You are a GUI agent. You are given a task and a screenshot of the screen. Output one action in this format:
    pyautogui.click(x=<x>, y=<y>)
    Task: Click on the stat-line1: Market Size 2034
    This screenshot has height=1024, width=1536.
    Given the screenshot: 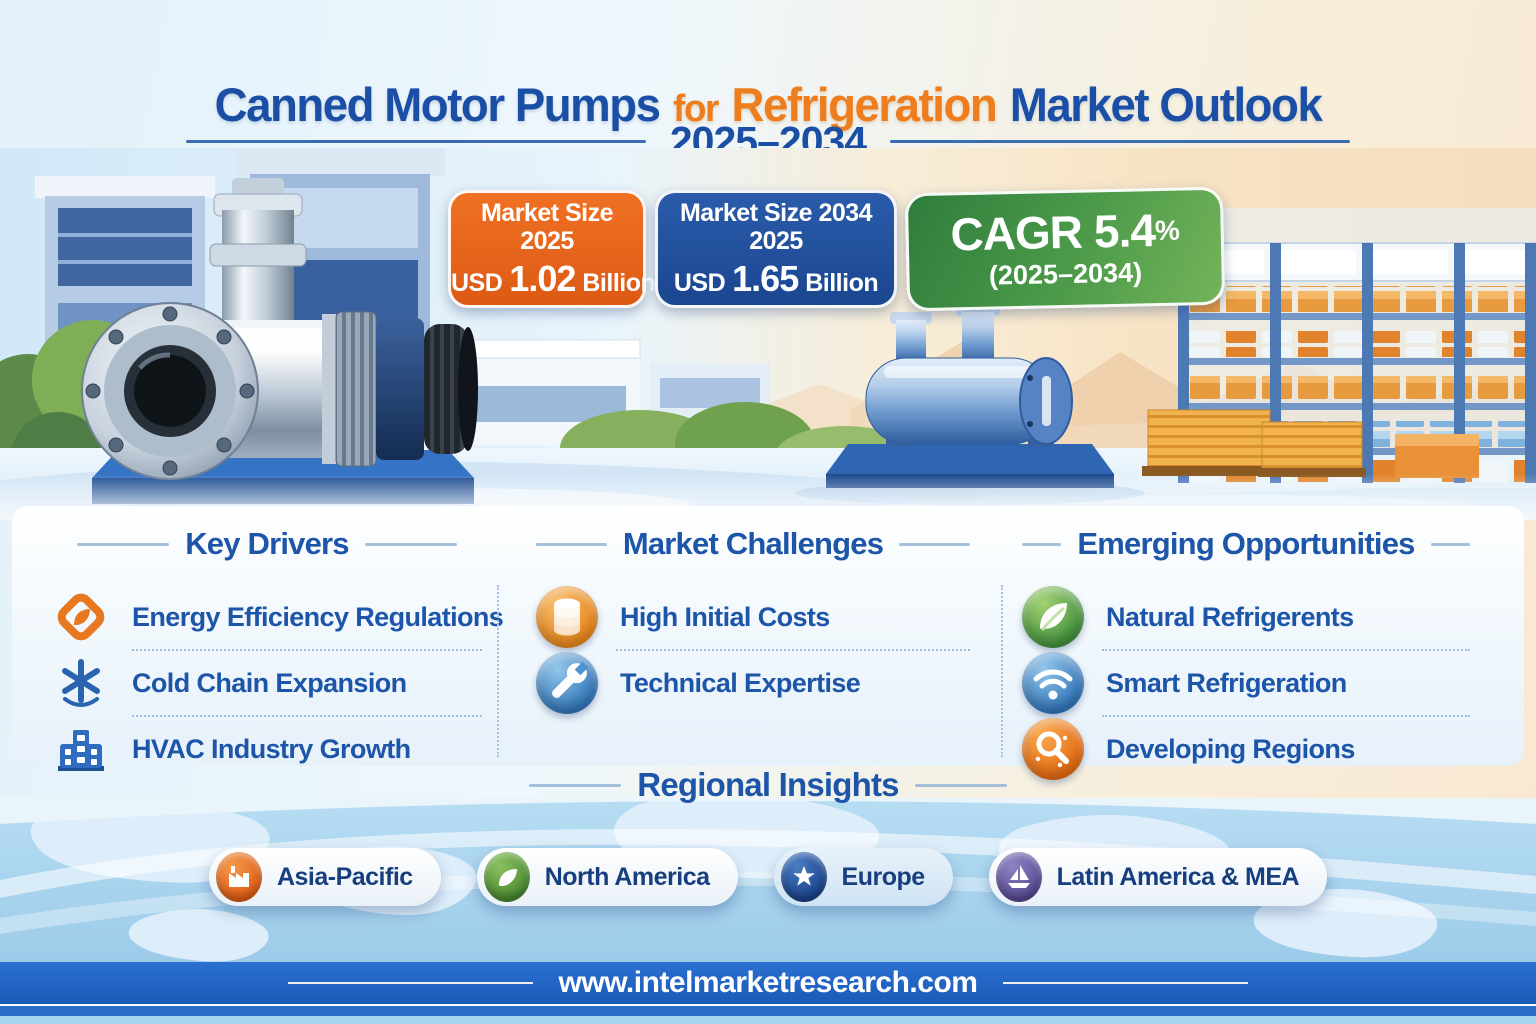 What is the action you would take?
    pyautogui.click(x=776, y=212)
    